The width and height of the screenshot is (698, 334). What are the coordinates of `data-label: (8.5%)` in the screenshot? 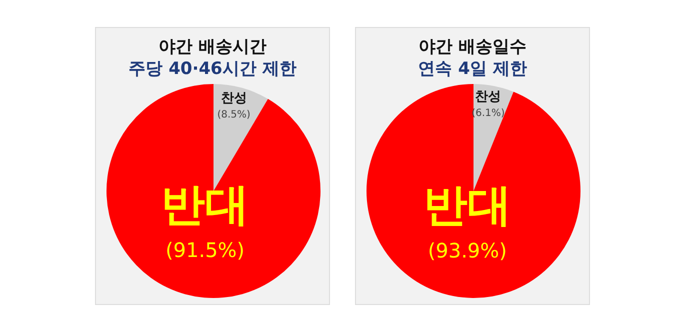 It's located at (234, 114).